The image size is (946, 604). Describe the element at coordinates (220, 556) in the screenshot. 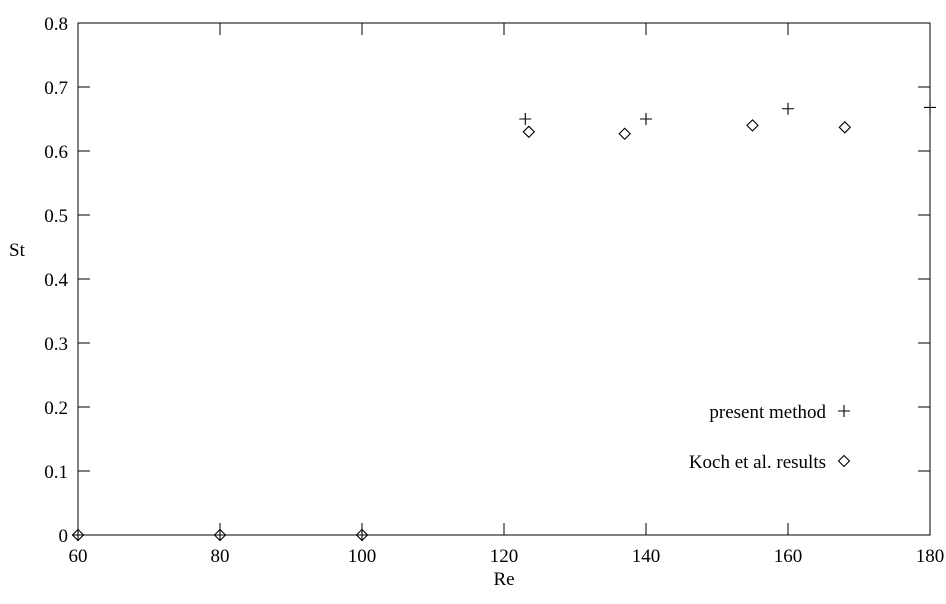

I see `x-tick-label: 80` at that location.